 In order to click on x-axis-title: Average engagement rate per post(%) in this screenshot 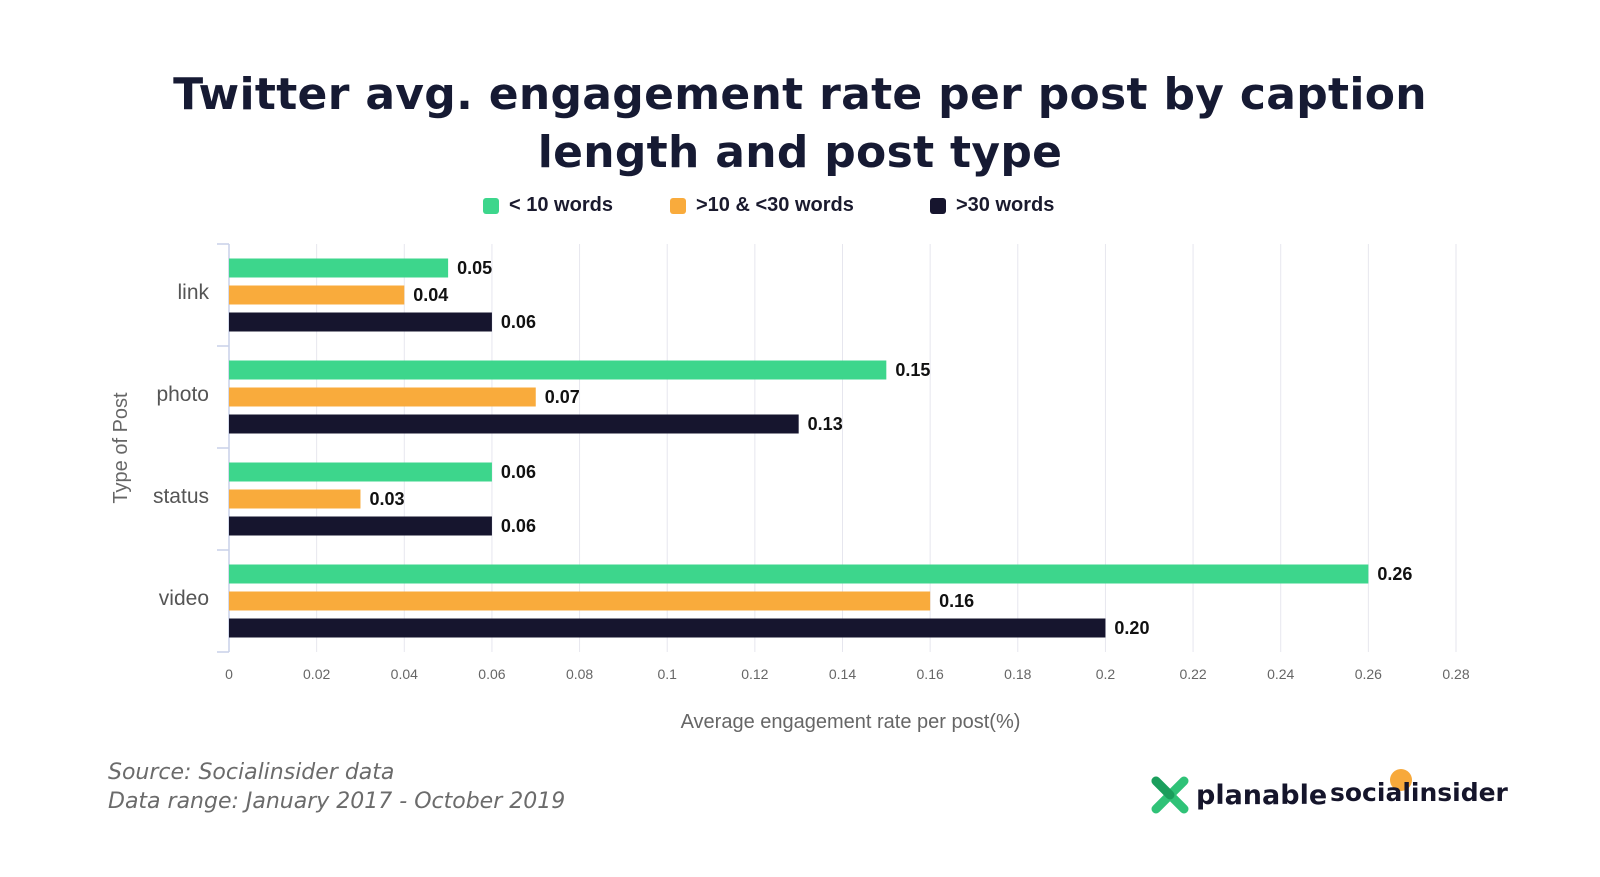, I will do `click(851, 722)`.